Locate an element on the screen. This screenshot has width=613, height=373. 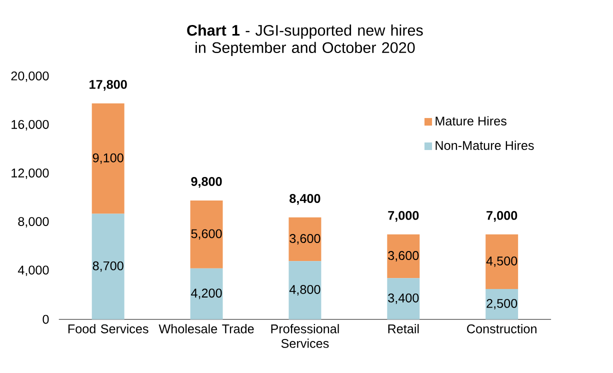
total-label: 8,400 is located at coordinates (305, 199).